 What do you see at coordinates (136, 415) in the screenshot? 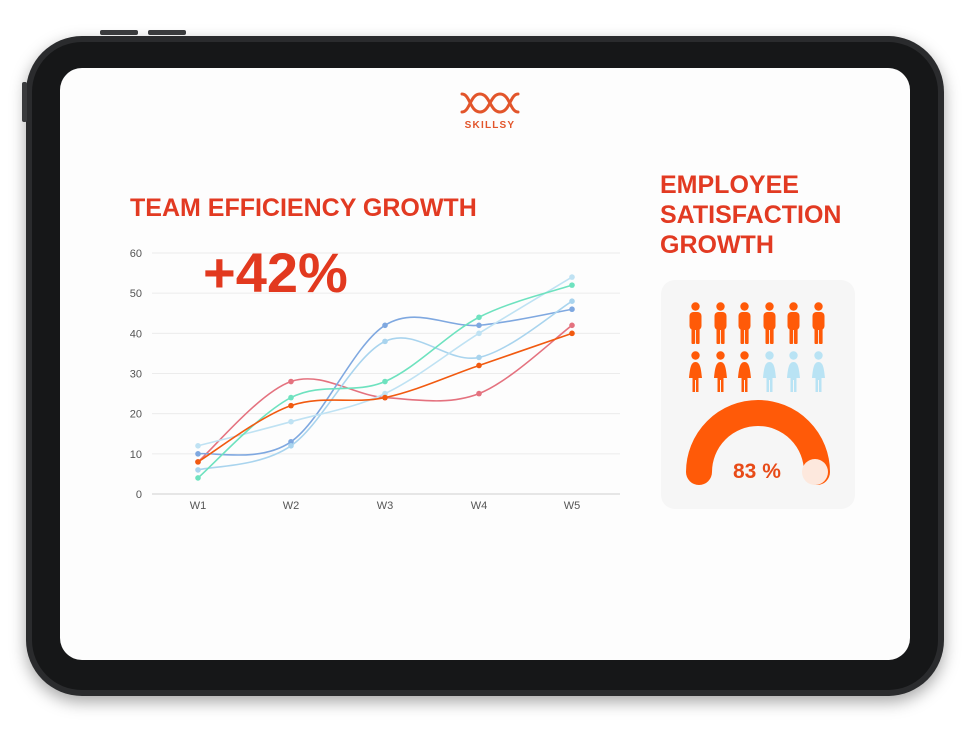
I see `y-tick-label: 20` at bounding box center [136, 415].